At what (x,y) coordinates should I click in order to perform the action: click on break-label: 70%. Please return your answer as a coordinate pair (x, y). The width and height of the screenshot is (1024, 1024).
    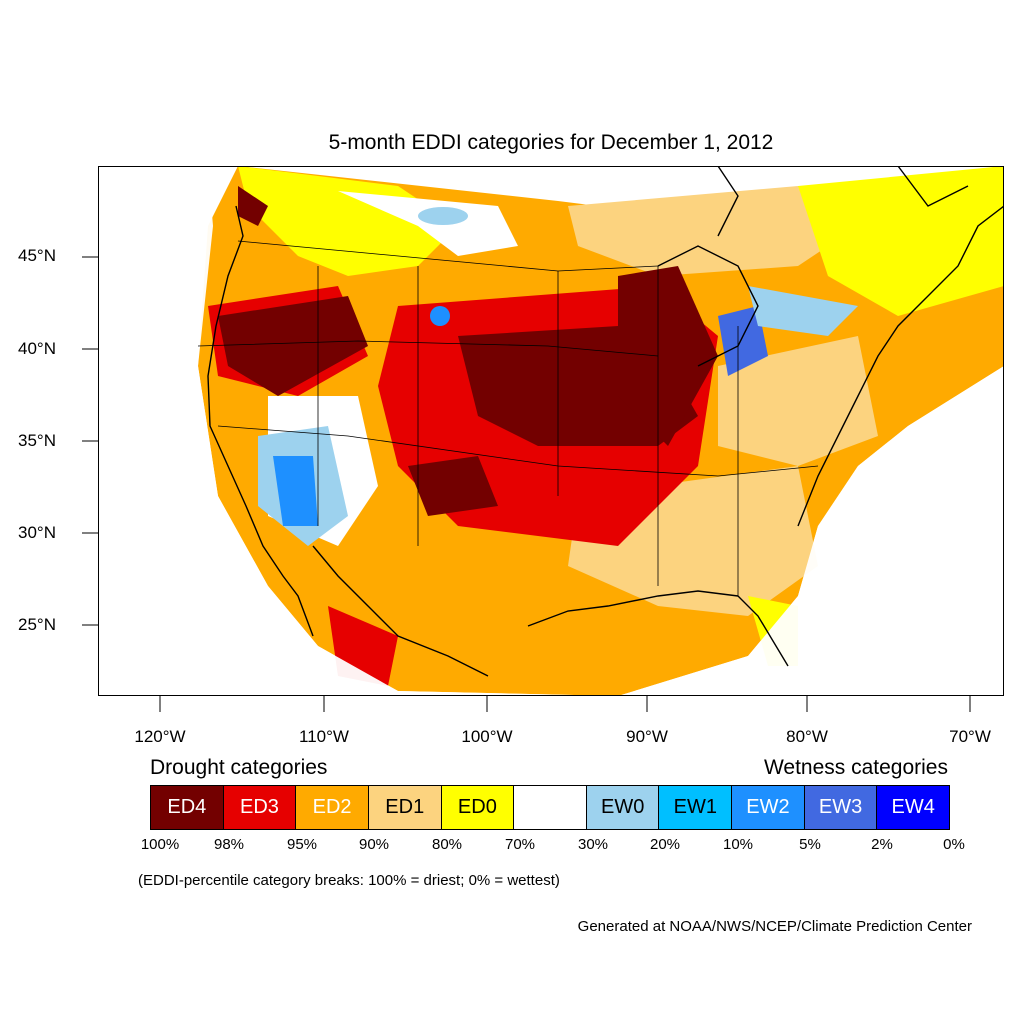
    Looking at the image, I should click on (520, 844).